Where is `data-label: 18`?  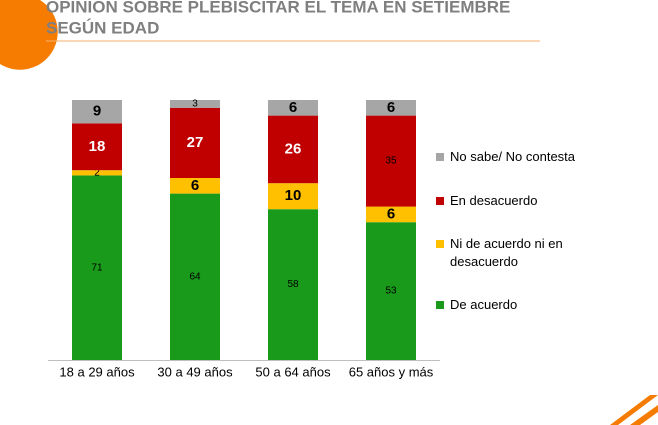
data-label: 18 is located at coordinates (97, 146).